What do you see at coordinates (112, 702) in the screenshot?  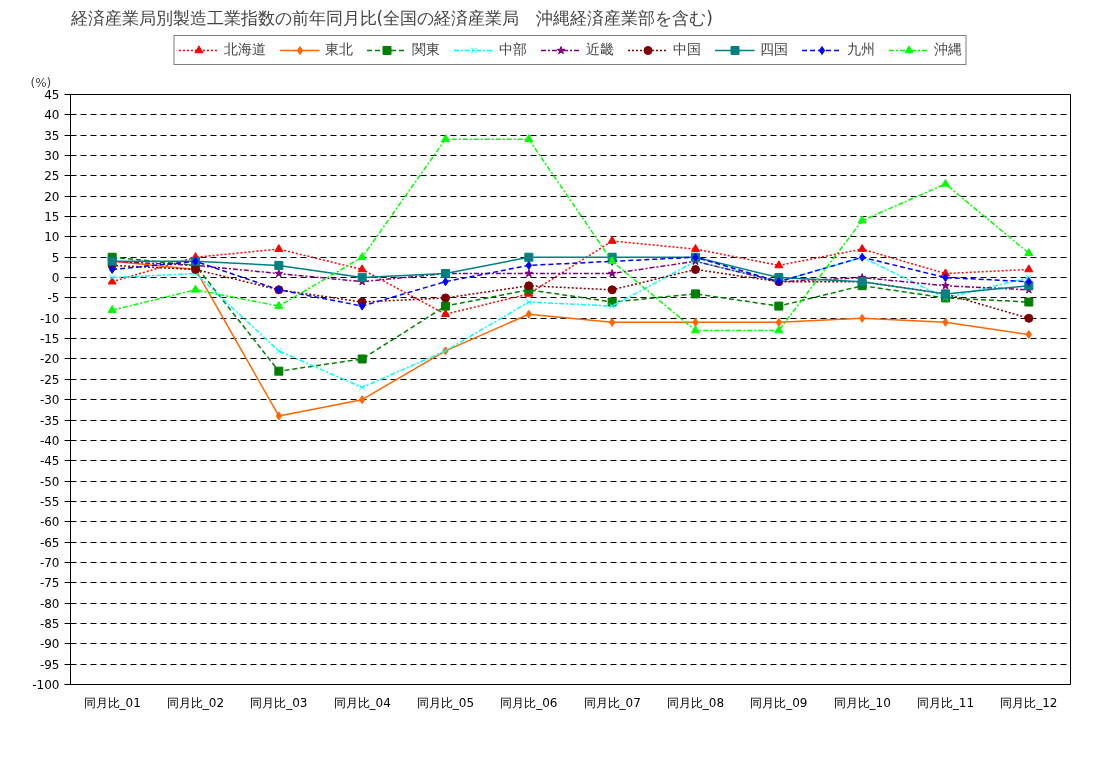 I see `x-tick-label: 同月比_01` at bounding box center [112, 702].